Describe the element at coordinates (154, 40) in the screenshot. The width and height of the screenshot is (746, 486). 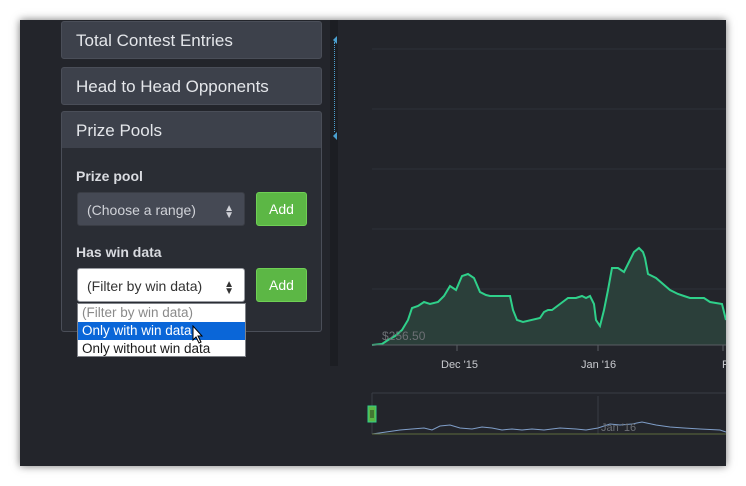
I see `panel-label: Total Contest Entries` at that location.